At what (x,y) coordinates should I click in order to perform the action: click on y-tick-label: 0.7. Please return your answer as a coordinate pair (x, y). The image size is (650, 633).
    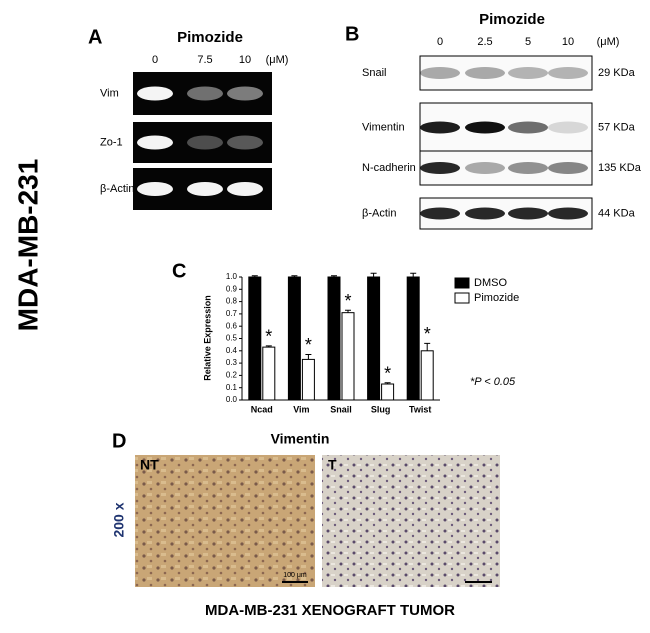
    Looking at the image, I should click on (232, 313).